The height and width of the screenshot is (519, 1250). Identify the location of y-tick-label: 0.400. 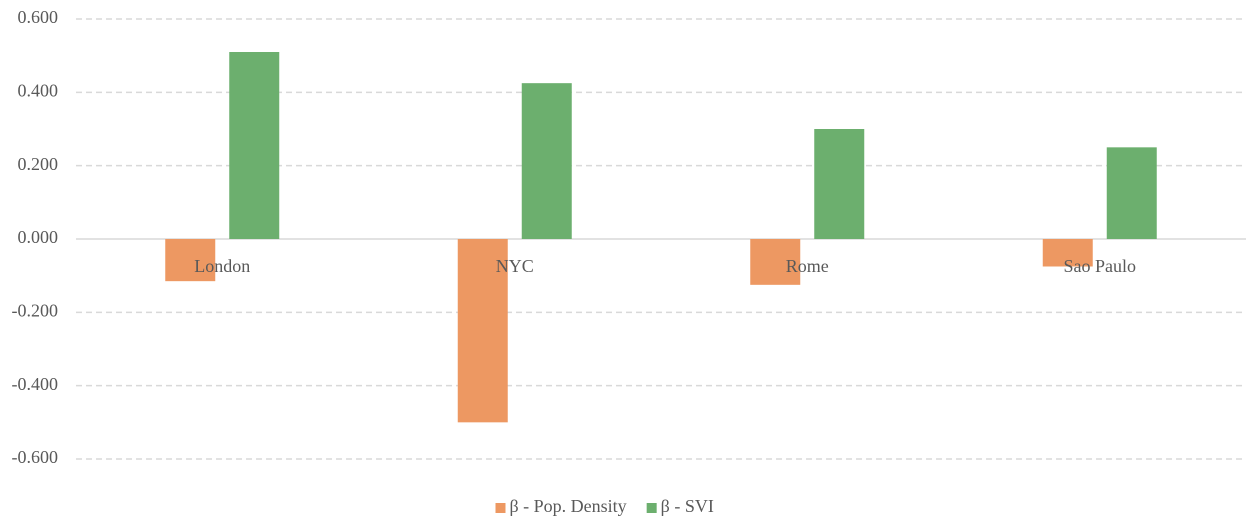
(38, 90).